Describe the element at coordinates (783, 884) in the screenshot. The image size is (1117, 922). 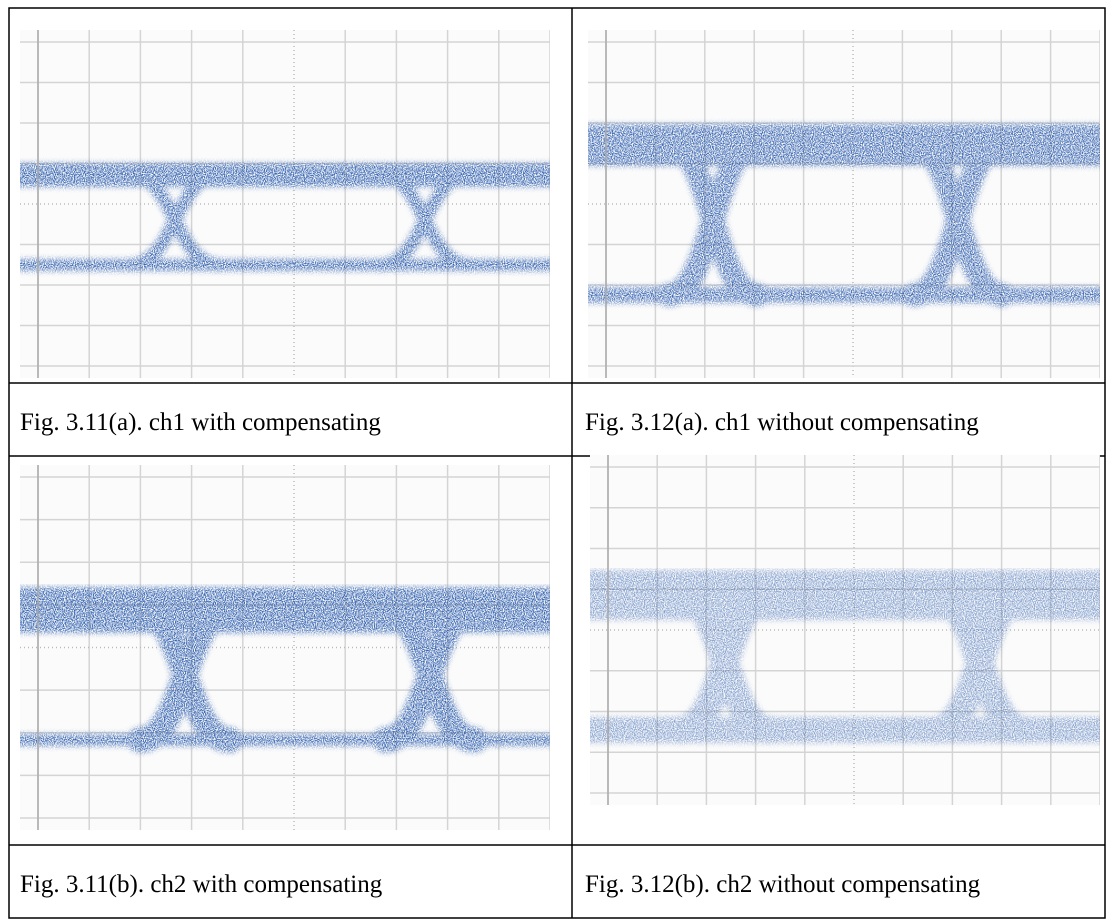
I see `caption: Fig. 3.12(b). ch2 without compensating` at that location.